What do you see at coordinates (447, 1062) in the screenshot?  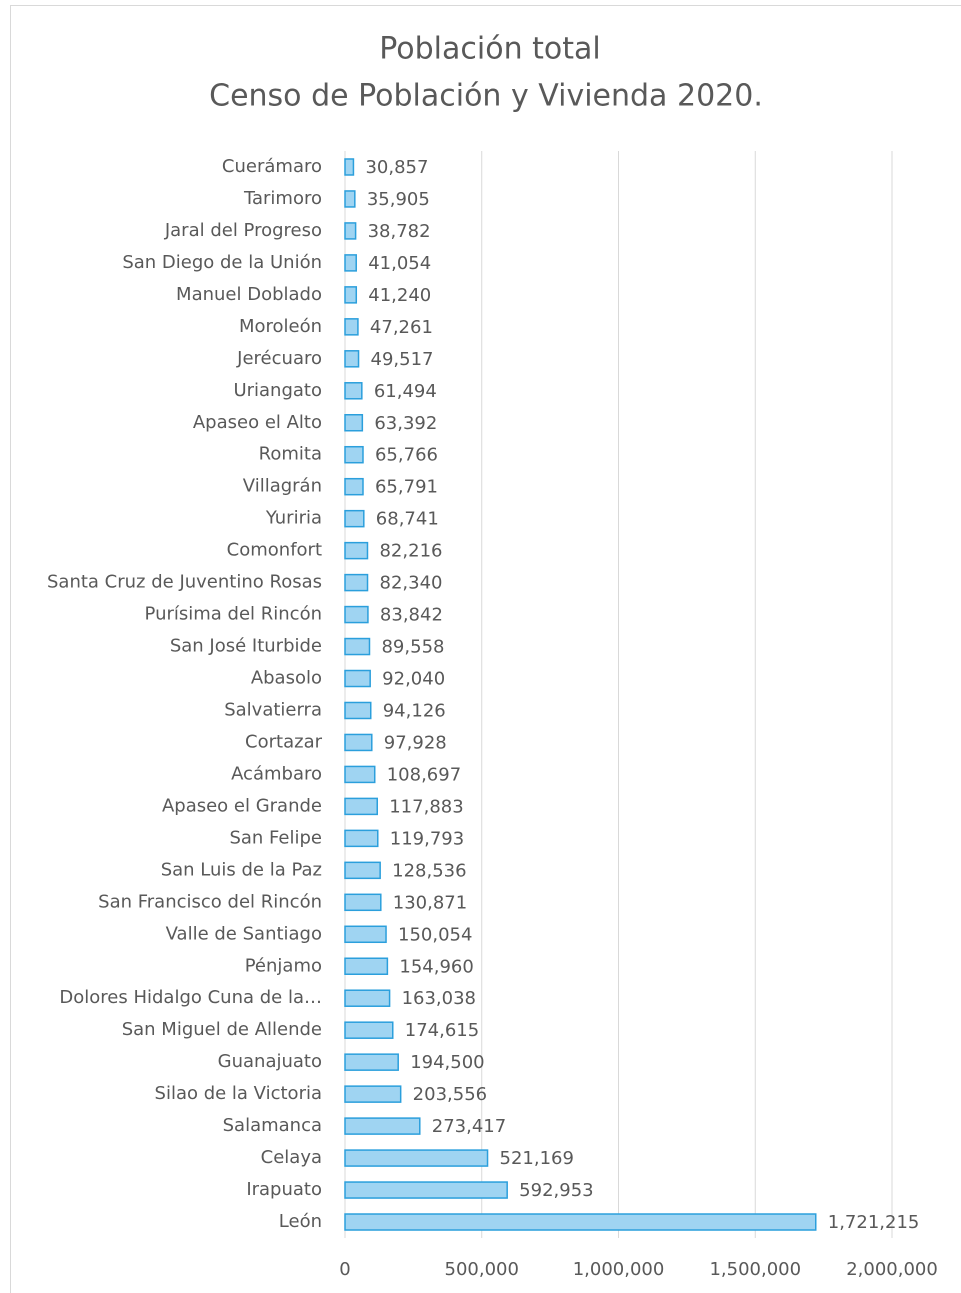 I see `data-label: 194,500` at bounding box center [447, 1062].